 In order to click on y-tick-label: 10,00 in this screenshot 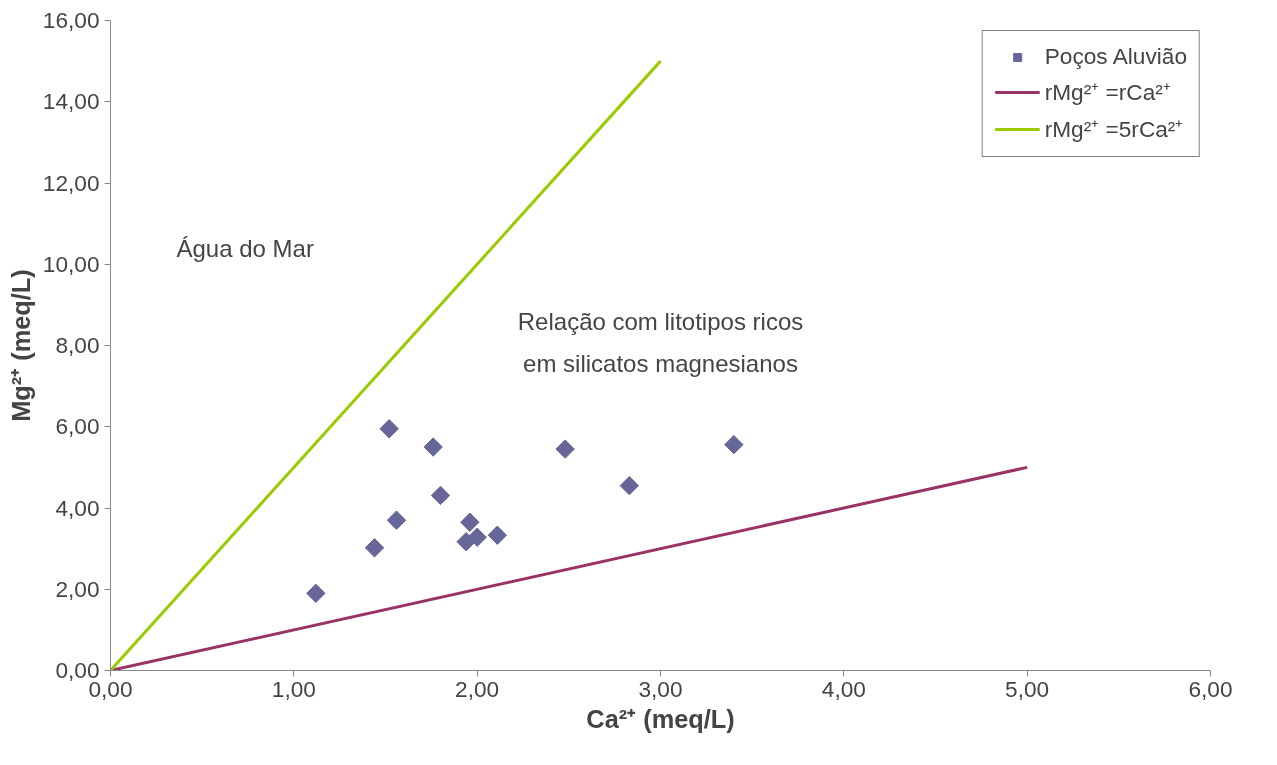, I will do `click(71, 263)`.